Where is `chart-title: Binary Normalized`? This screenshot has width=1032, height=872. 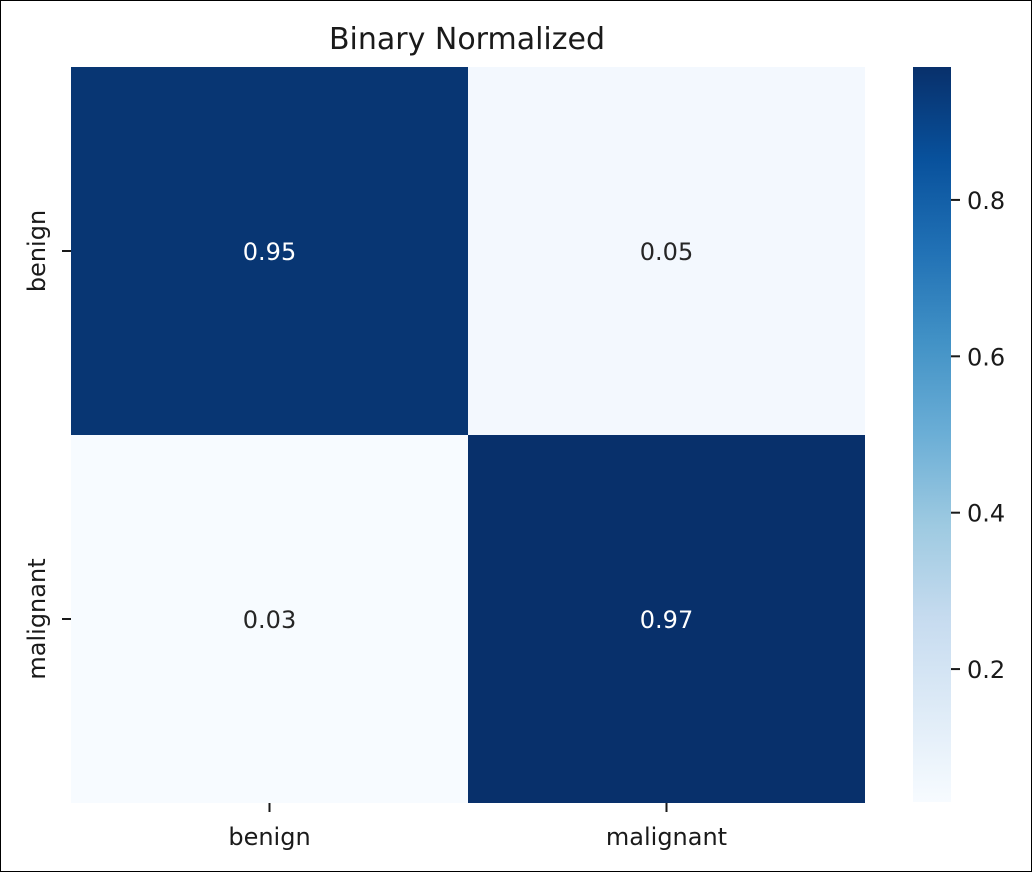
chart-title: Binary Normalized is located at coordinates (467, 39).